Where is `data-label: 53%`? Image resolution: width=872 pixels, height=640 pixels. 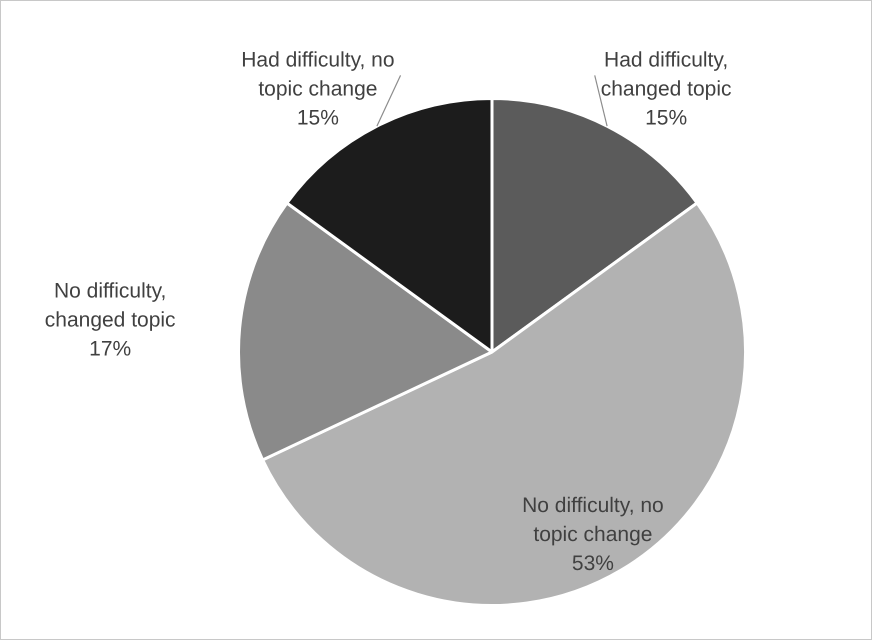
data-label: 53% is located at coordinates (593, 564).